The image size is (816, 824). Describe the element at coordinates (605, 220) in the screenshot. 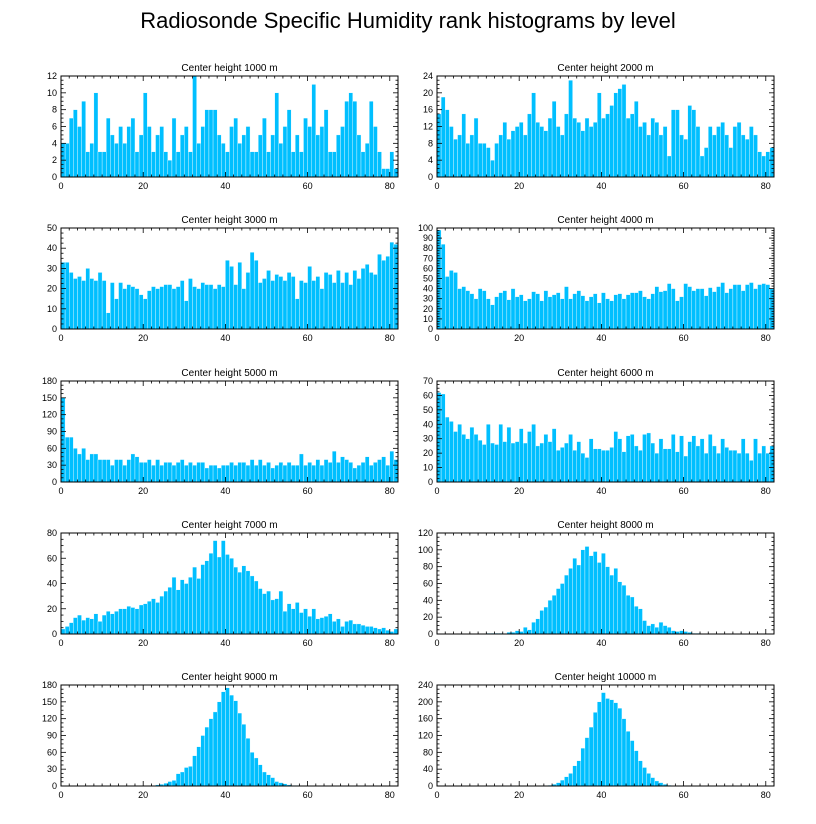

I see `panel-title: Center height 4000 m` at that location.